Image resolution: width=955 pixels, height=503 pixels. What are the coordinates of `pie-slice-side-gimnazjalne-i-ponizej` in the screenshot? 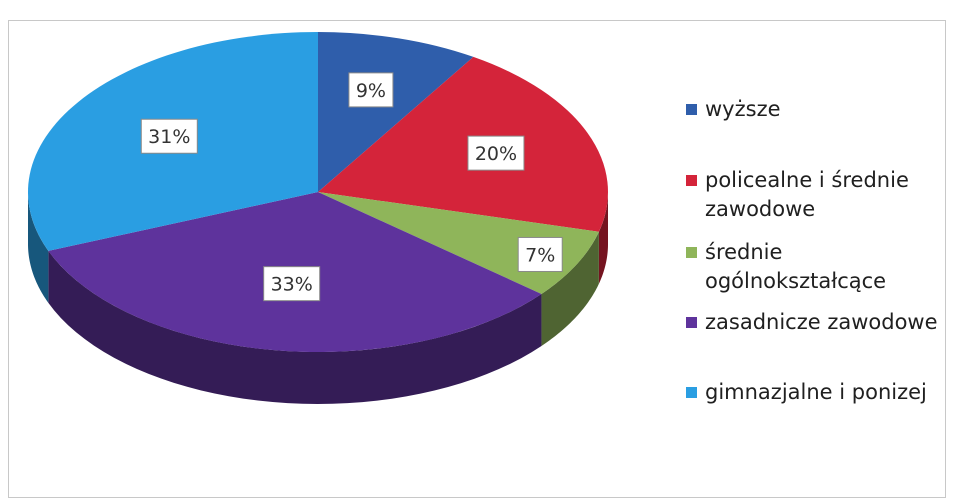 It's located at (38, 247).